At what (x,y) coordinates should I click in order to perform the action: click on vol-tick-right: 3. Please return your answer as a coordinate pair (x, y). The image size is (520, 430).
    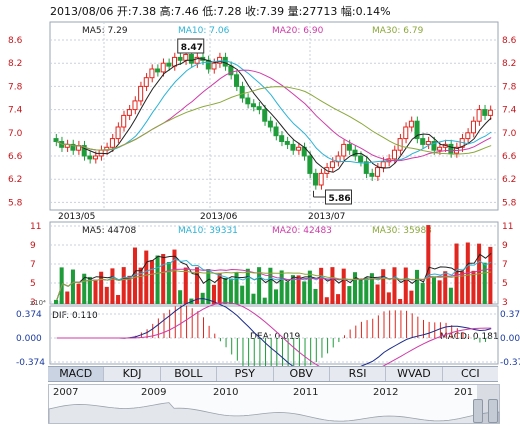
    Looking at the image, I should click on (505, 303).